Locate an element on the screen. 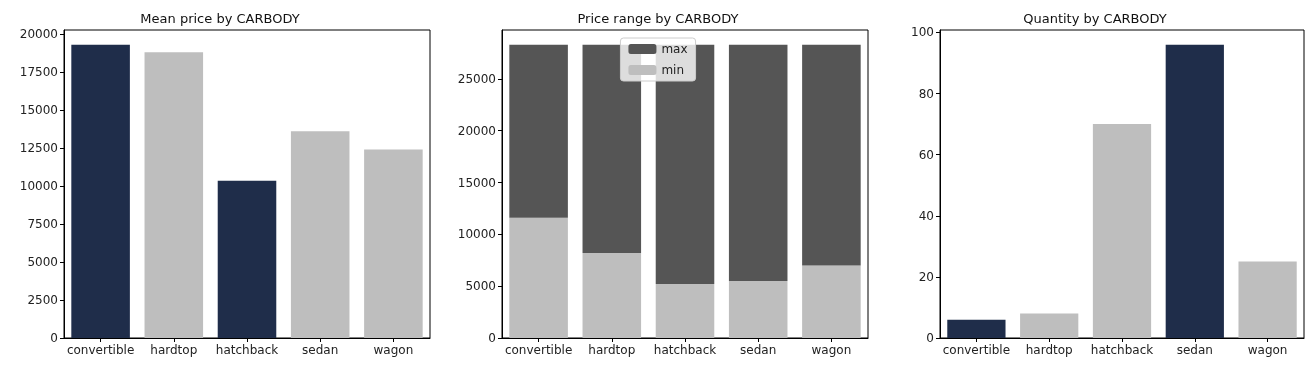  chart-title: Price range by CARBODY is located at coordinates (658, 18).